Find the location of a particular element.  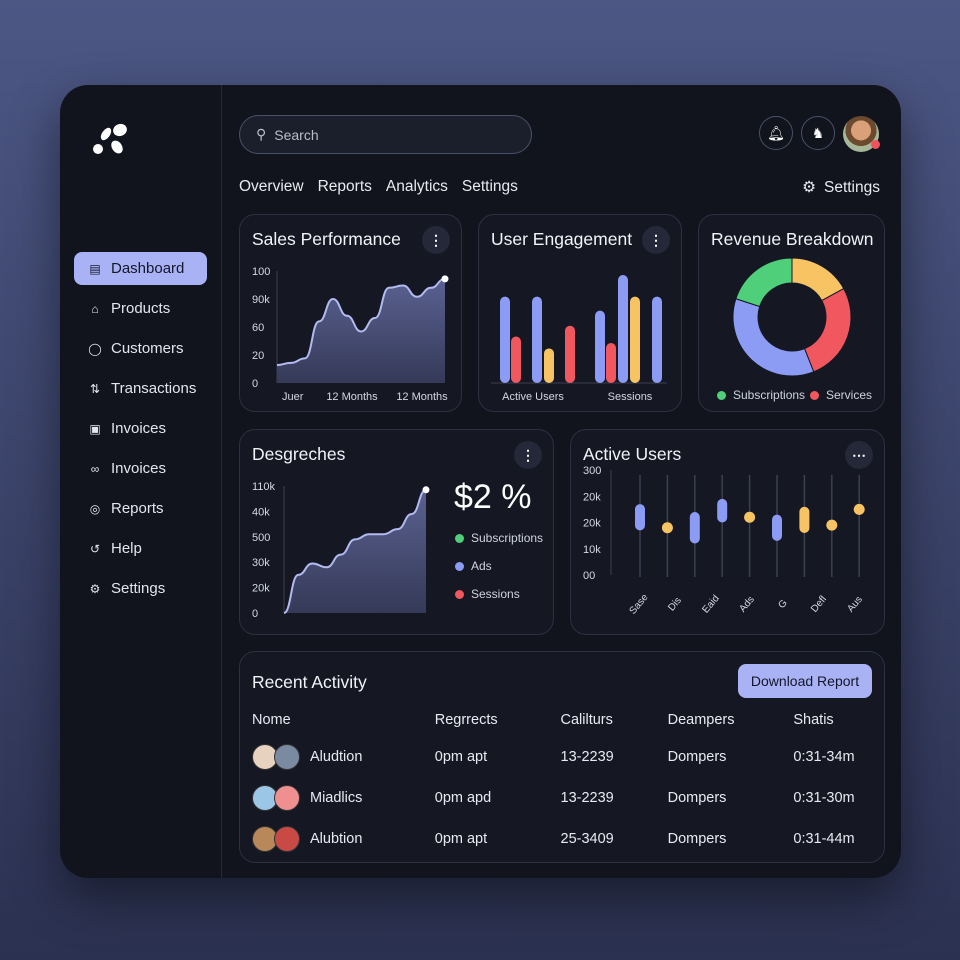

user-avatar is located at coordinates (861, 134).